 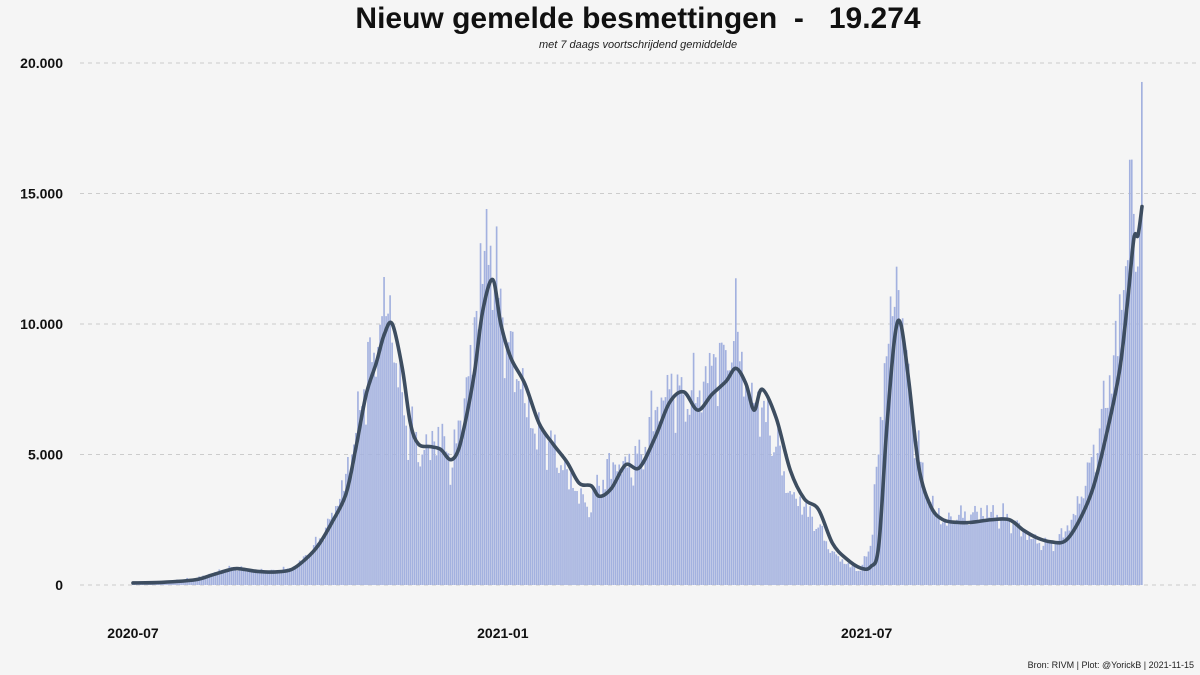 What do you see at coordinates (59, 585) in the screenshot?
I see `y-tick-label: 0` at bounding box center [59, 585].